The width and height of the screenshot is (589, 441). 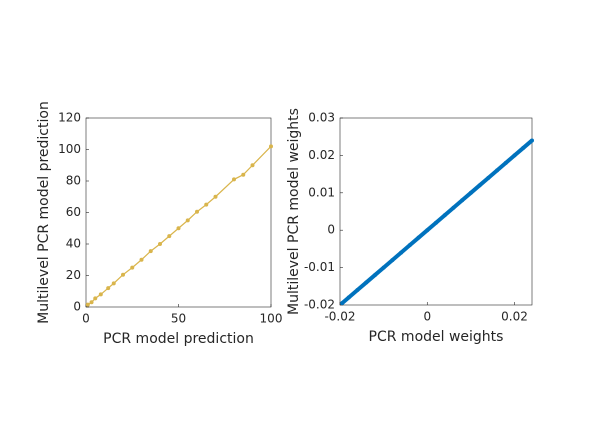 What do you see at coordinates (514, 317) in the screenshot?
I see `x-tick-label: 0.02` at bounding box center [514, 317].